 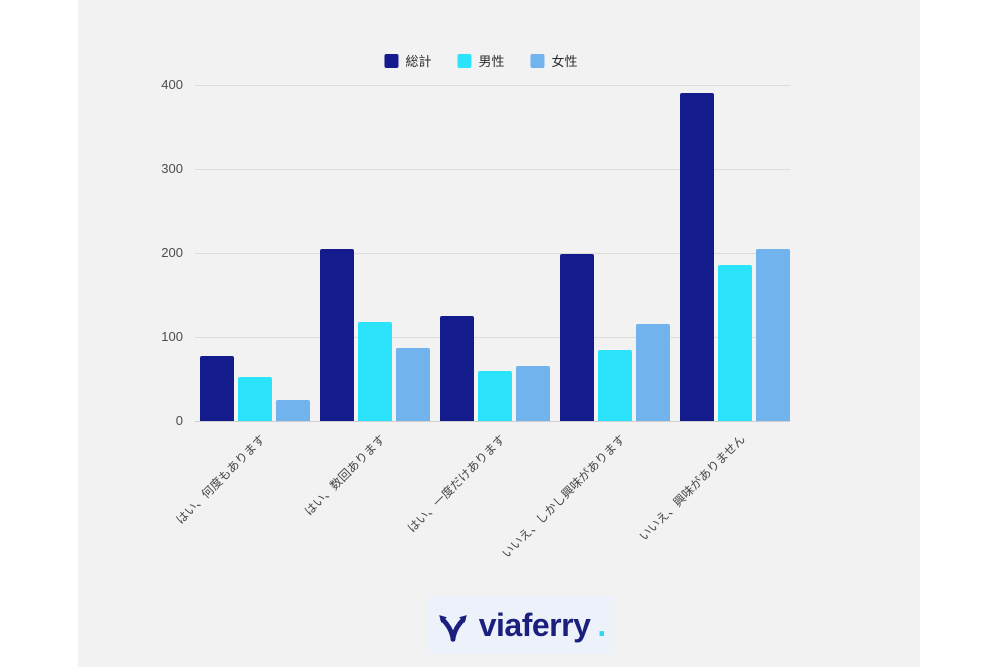 I want to click on bar-男性-2, so click(x=495, y=396).